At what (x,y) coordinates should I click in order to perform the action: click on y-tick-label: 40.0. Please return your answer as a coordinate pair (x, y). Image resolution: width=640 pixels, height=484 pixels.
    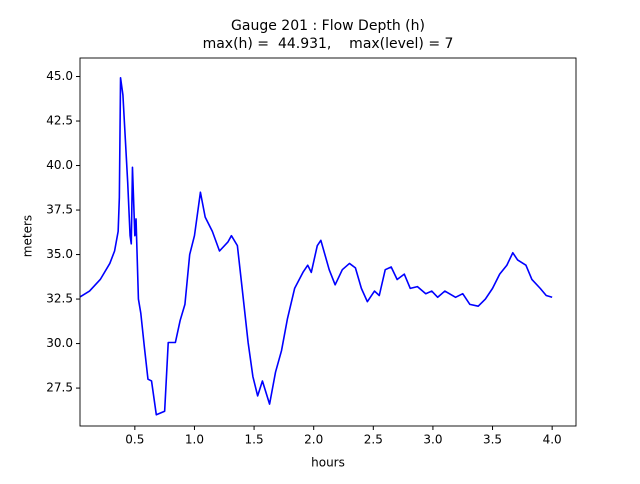
    Looking at the image, I should click on (59, 165).